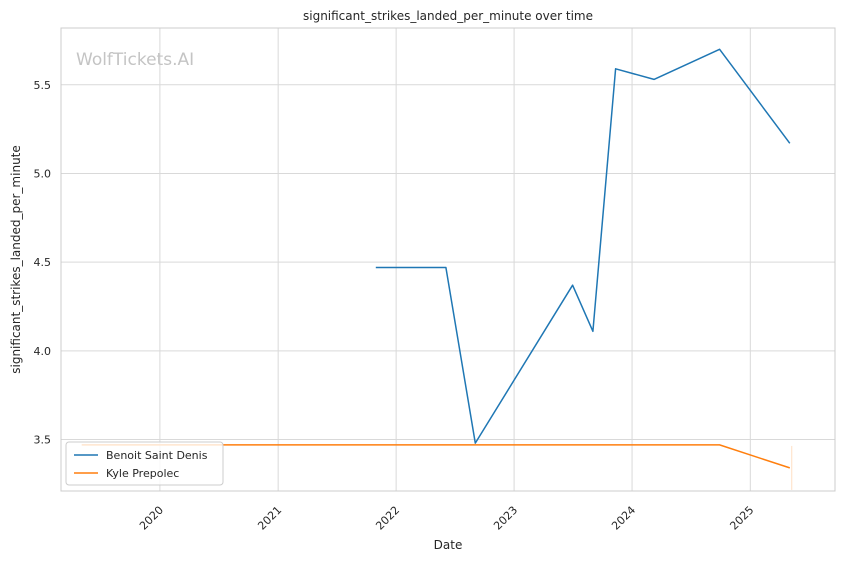 The image size is (844, 561). I want to click on y-tick-label: 3.5, so click(43, 440).